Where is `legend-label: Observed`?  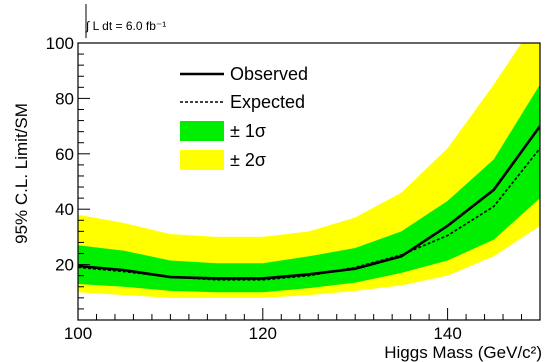 legend-label: Observed is located at coordinates (269, 74).